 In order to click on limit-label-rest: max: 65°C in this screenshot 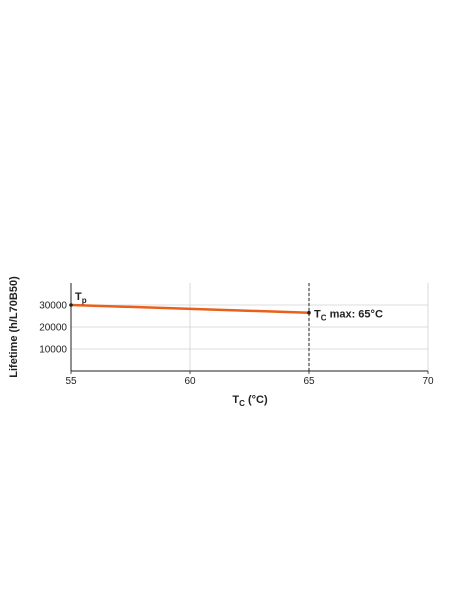, I will do `click(355, 315)`.